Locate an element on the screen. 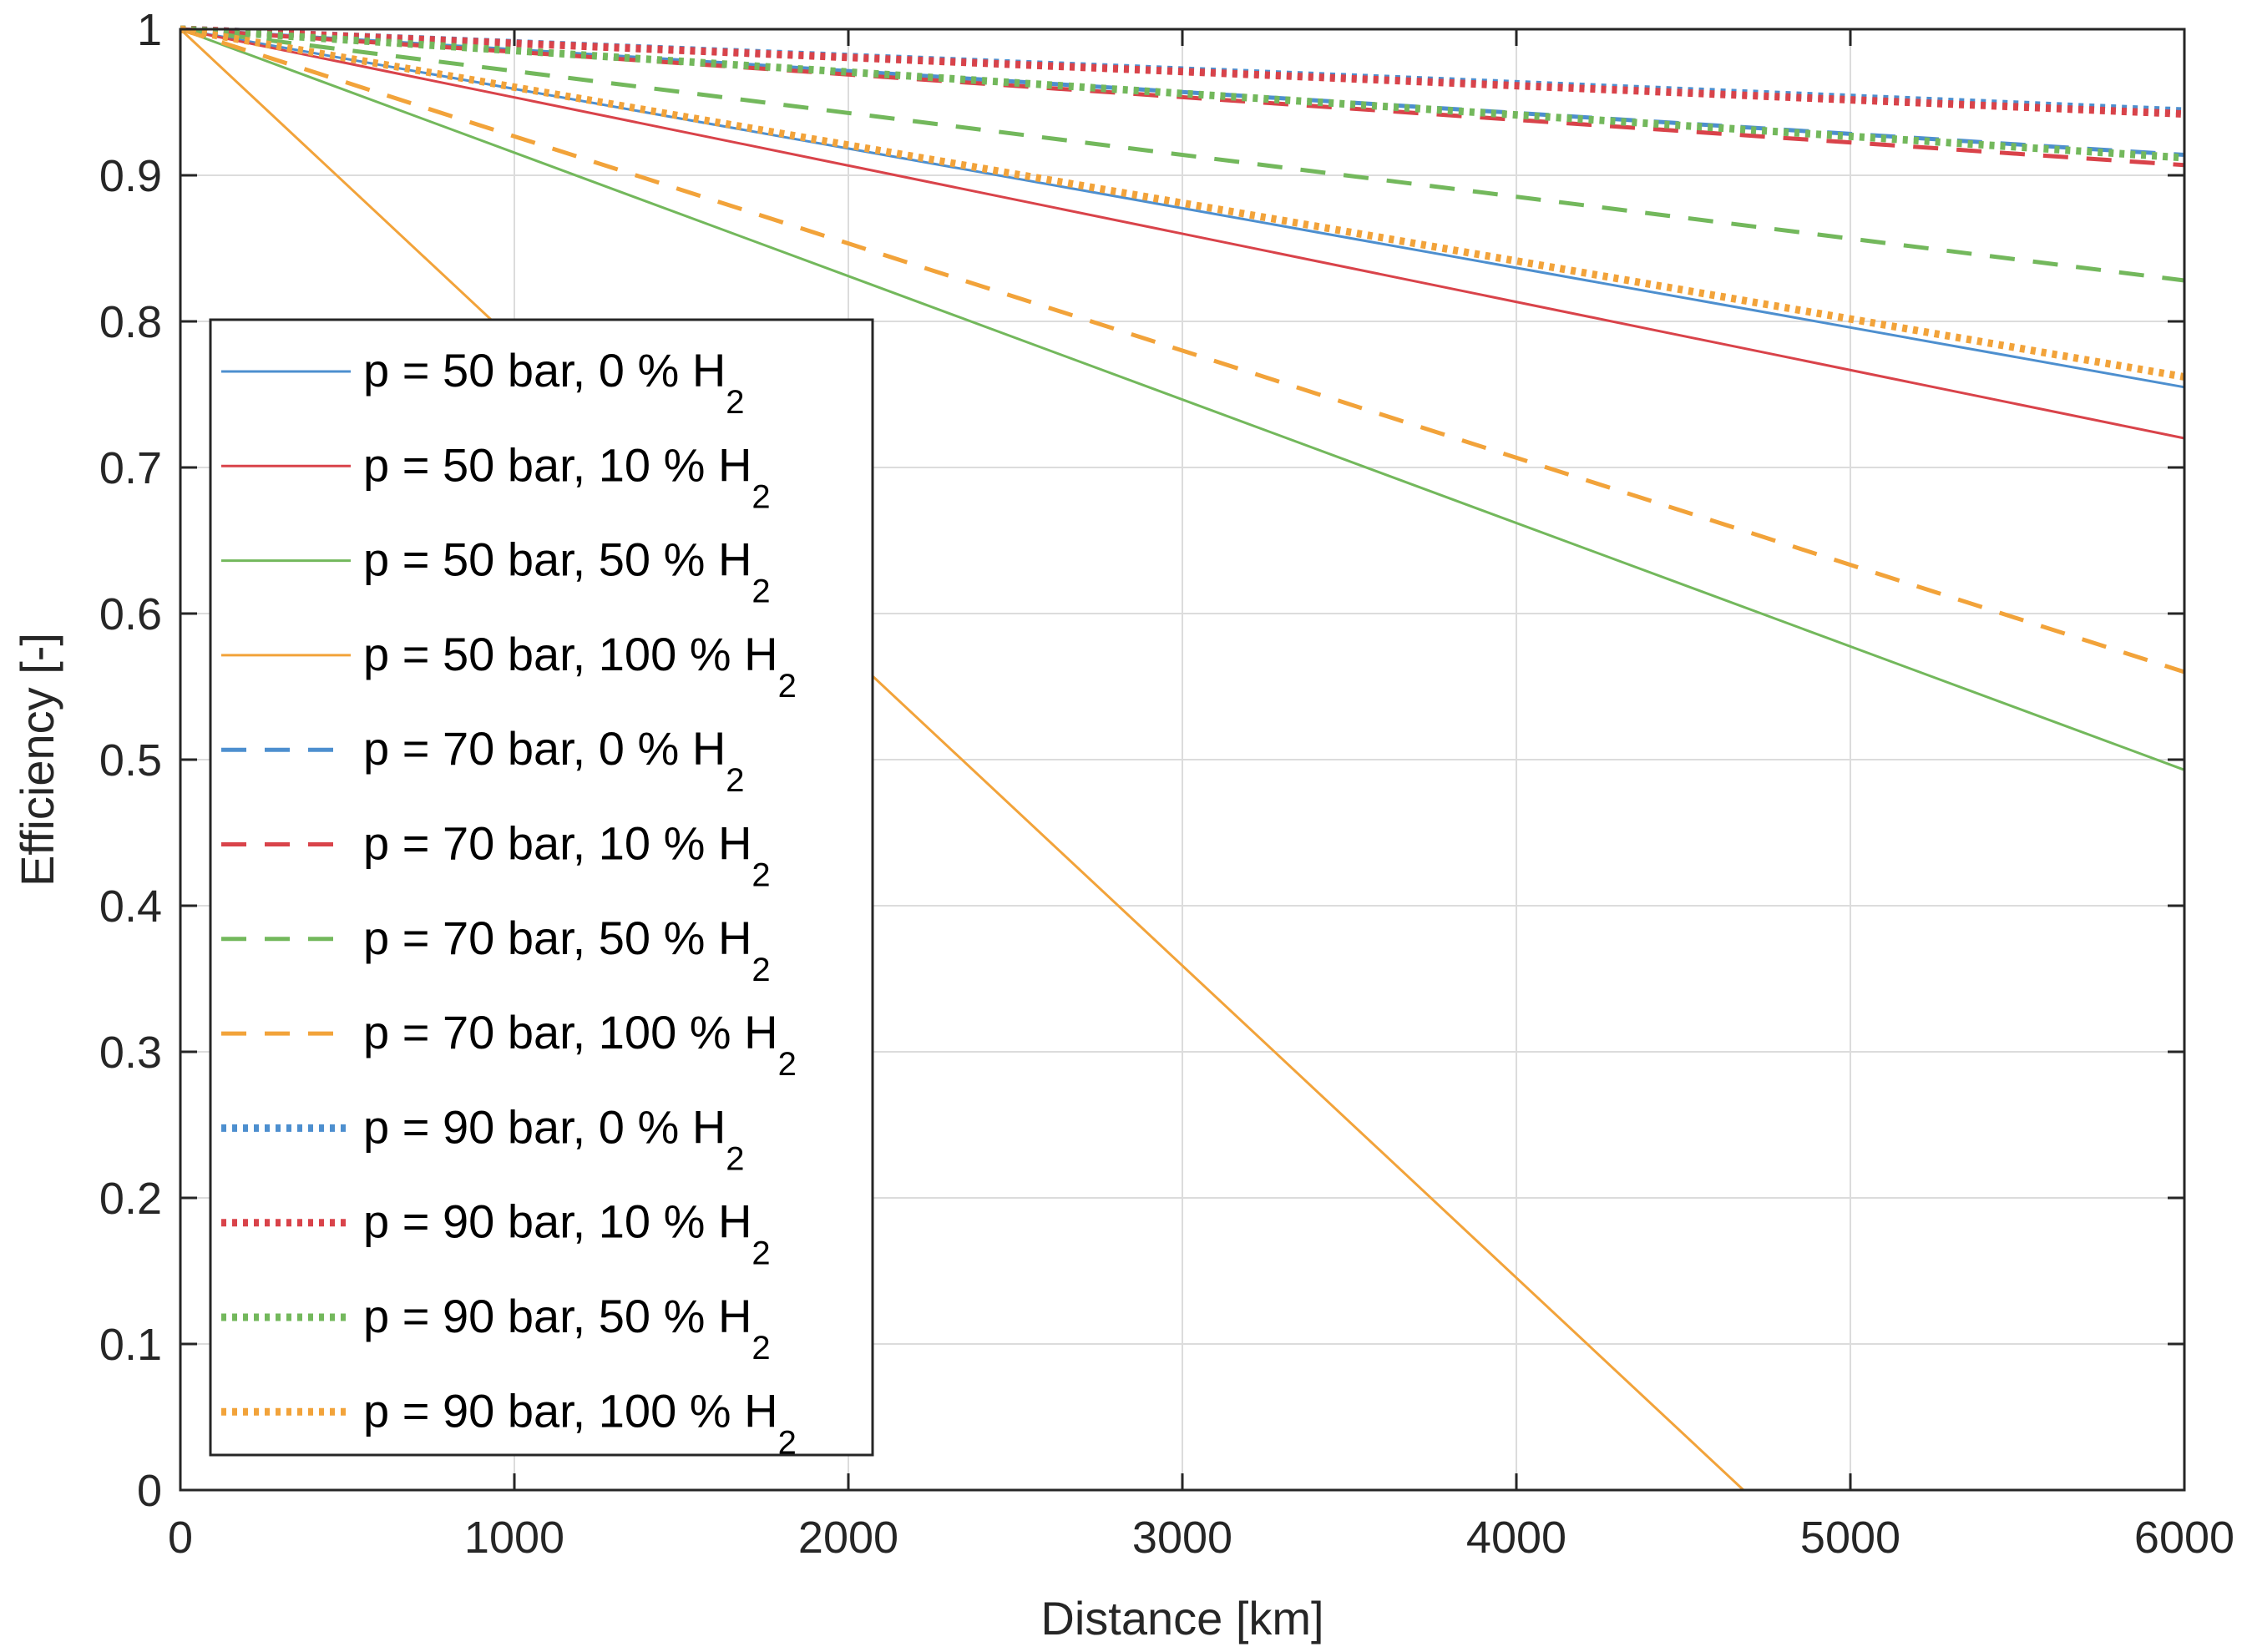 The image size is (2247, 1652). y-tick-label: 0.4 is located at coordinates (130, 907).